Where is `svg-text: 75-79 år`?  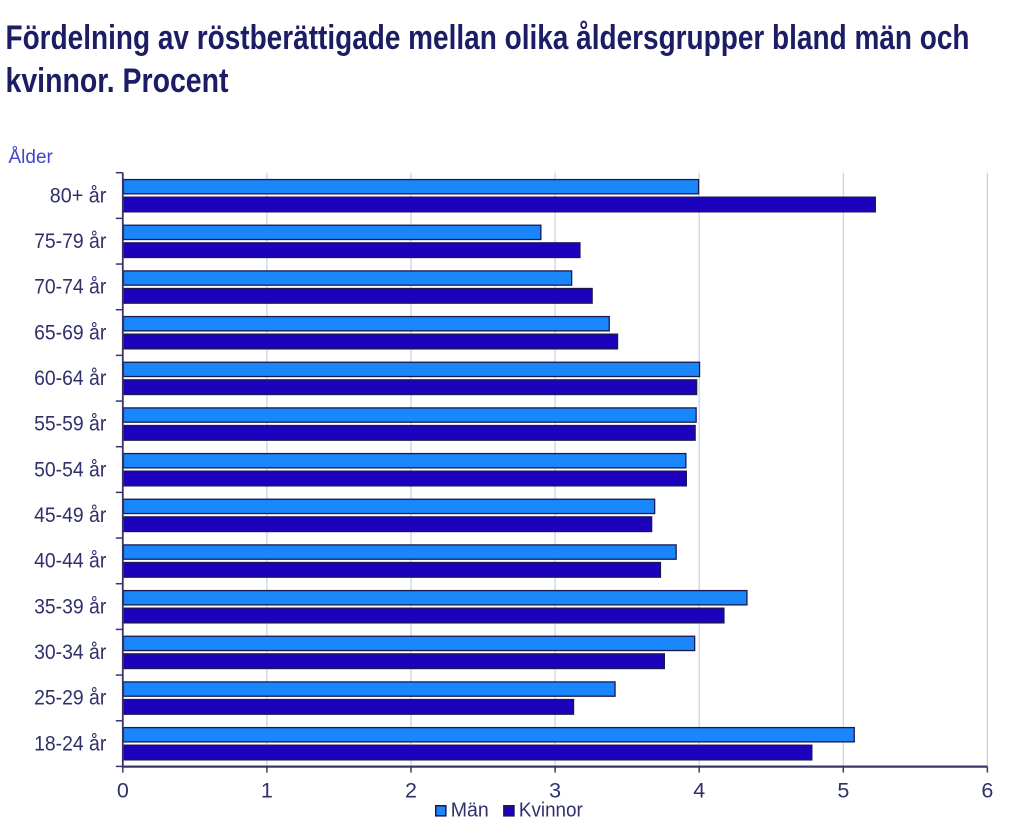
svg-text: 75-79 år is located at coordinates (70, 241).